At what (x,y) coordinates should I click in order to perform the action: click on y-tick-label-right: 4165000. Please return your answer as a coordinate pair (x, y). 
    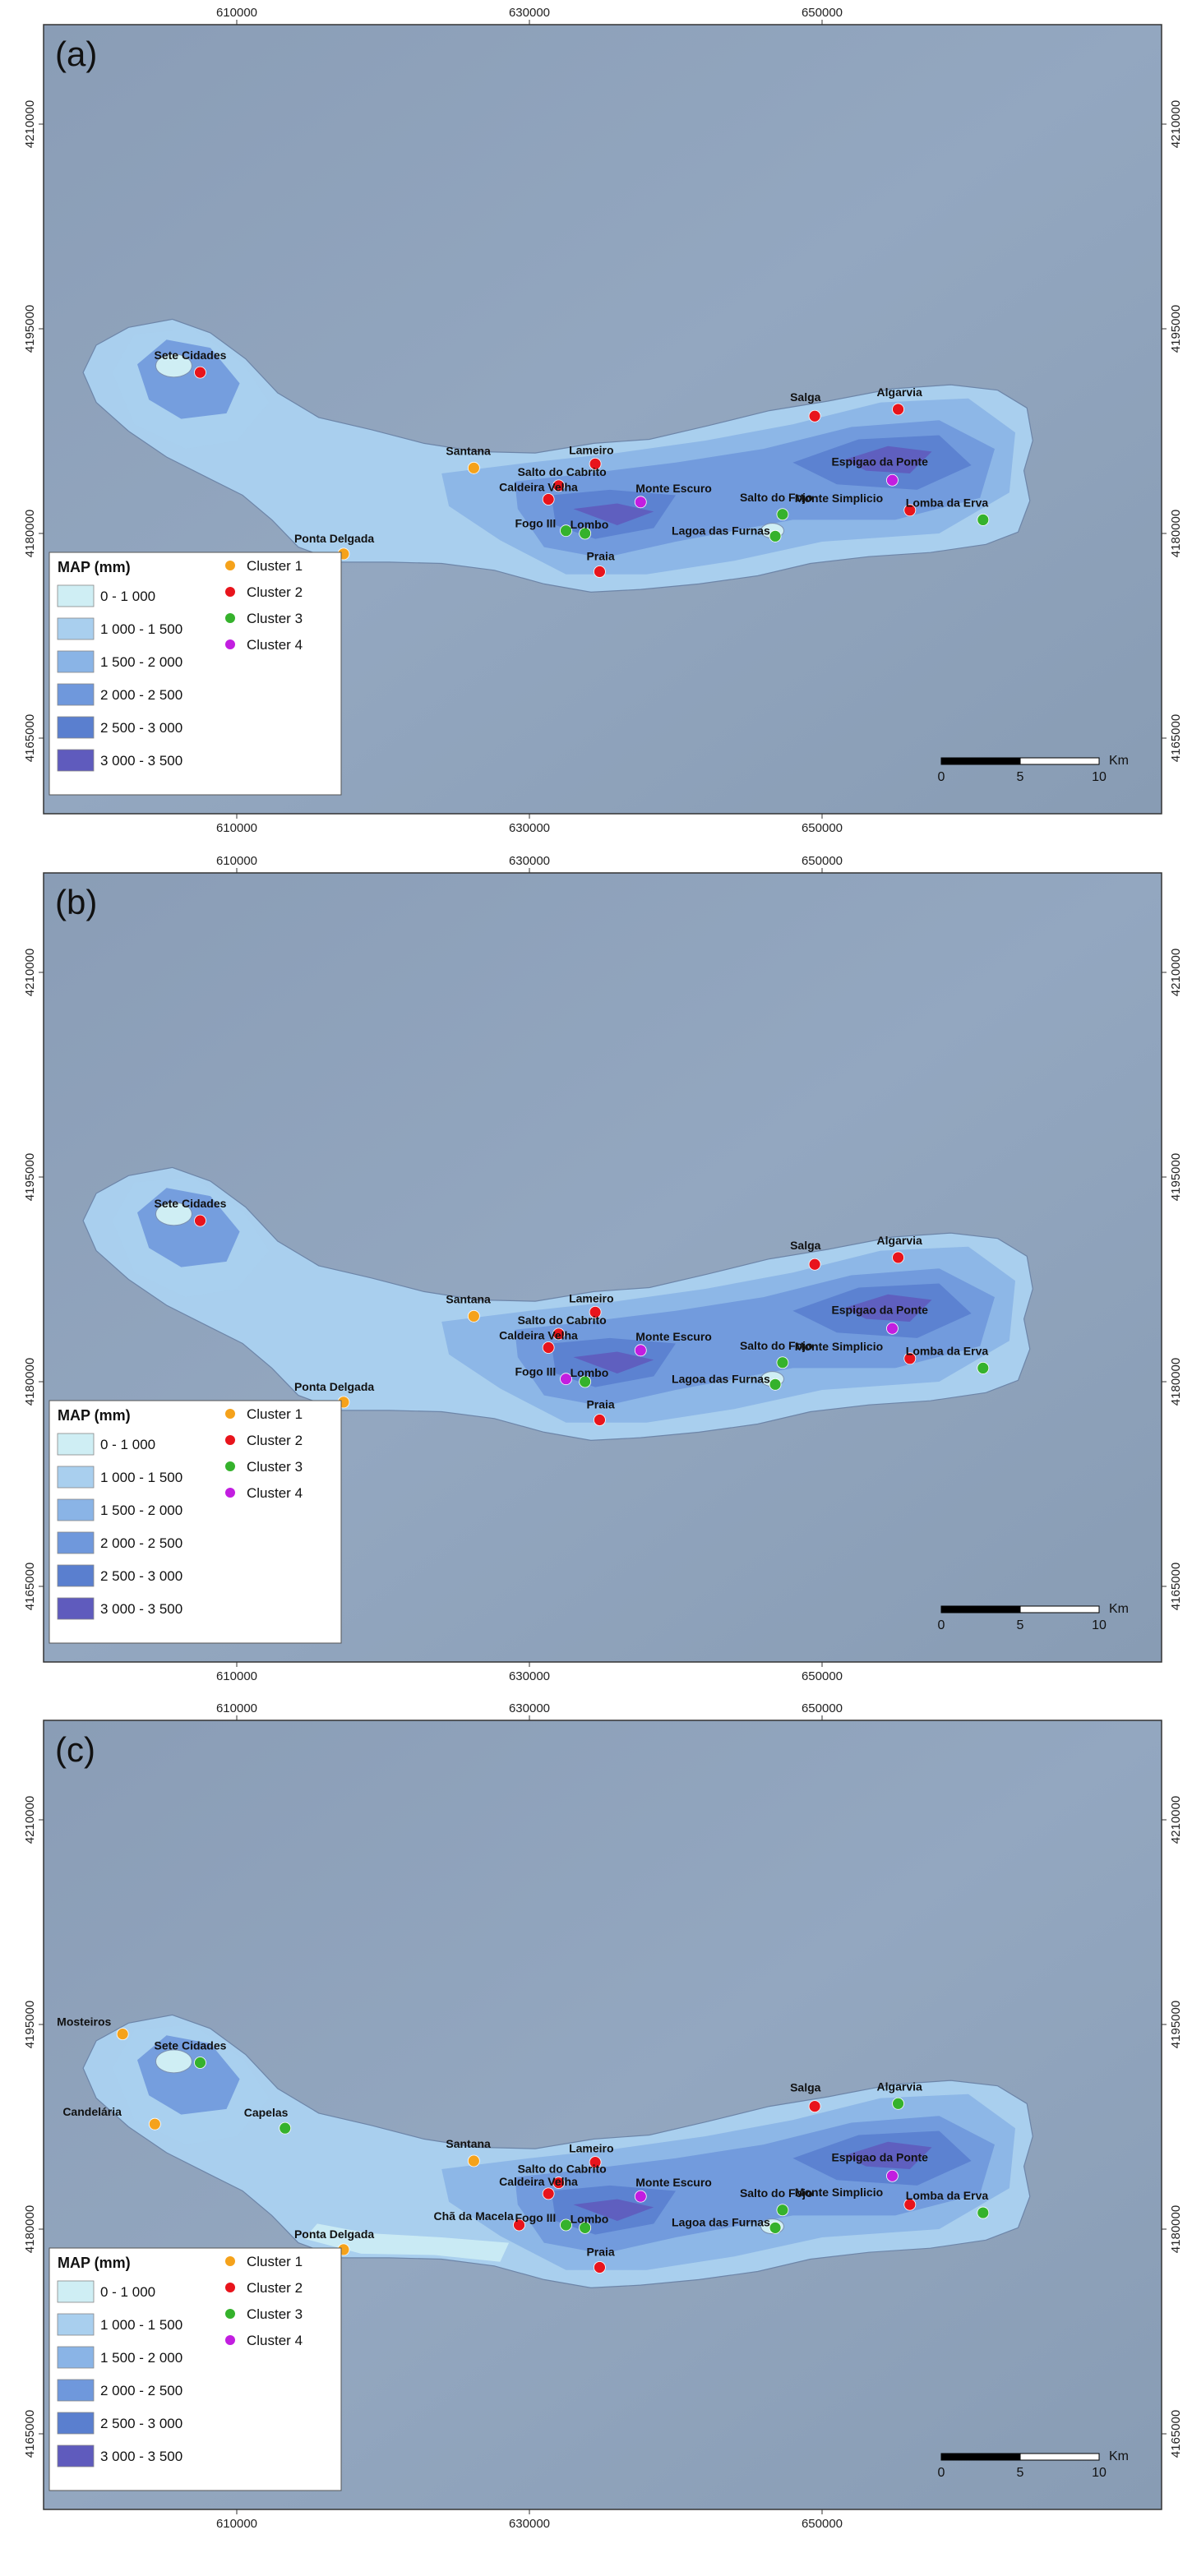
    Looking at the image, I should click on (1176, 738).